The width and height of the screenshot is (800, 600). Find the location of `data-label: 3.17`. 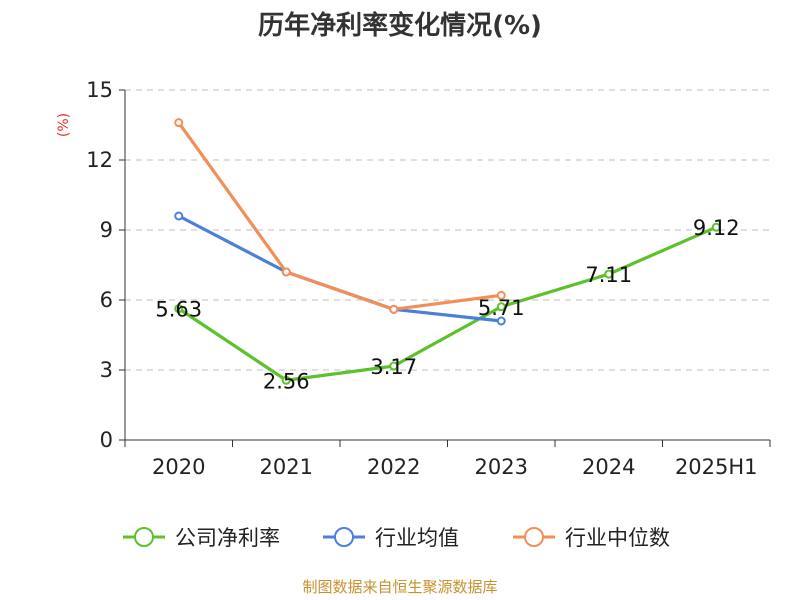

data-label: 3.17 is located at coordinates (393, 367).